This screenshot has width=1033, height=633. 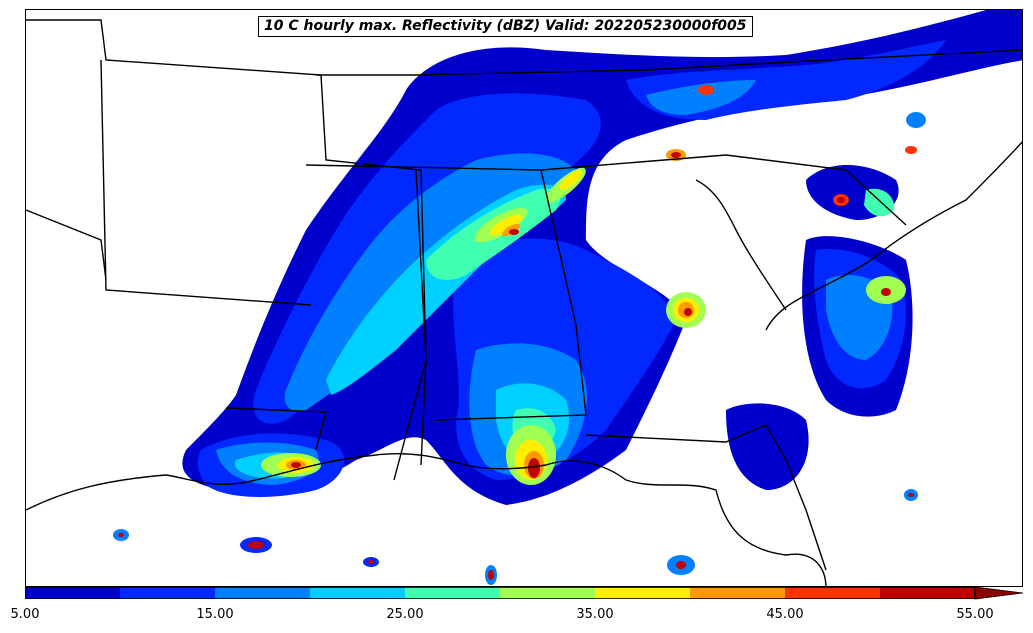 I want to click on colorbar-tick-label: 45.00, so click(x=785, y=614).